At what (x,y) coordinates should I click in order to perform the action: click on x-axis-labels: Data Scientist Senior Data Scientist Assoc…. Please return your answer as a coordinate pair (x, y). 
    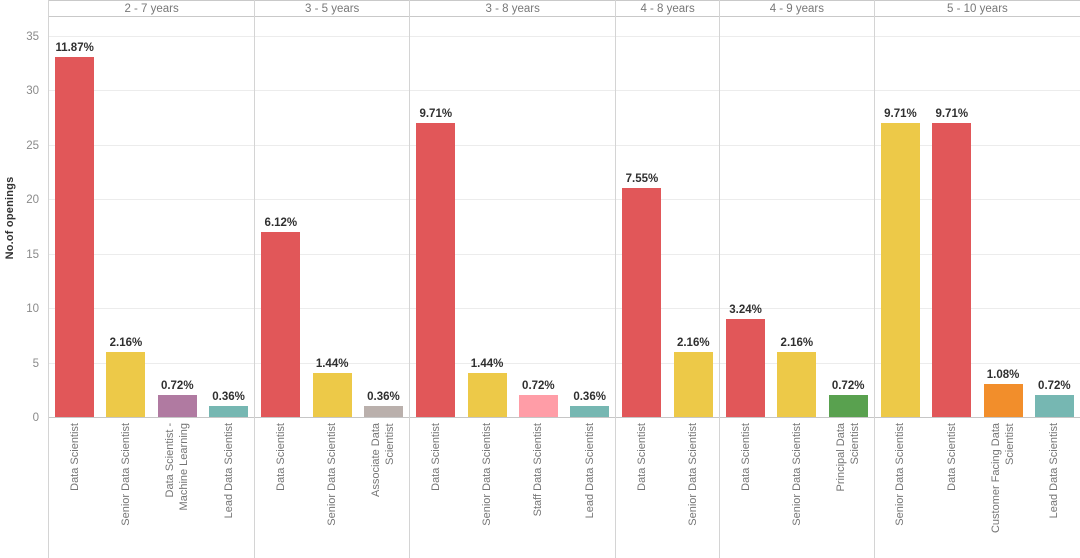
    Looking at the image, I should click on (332, 488).